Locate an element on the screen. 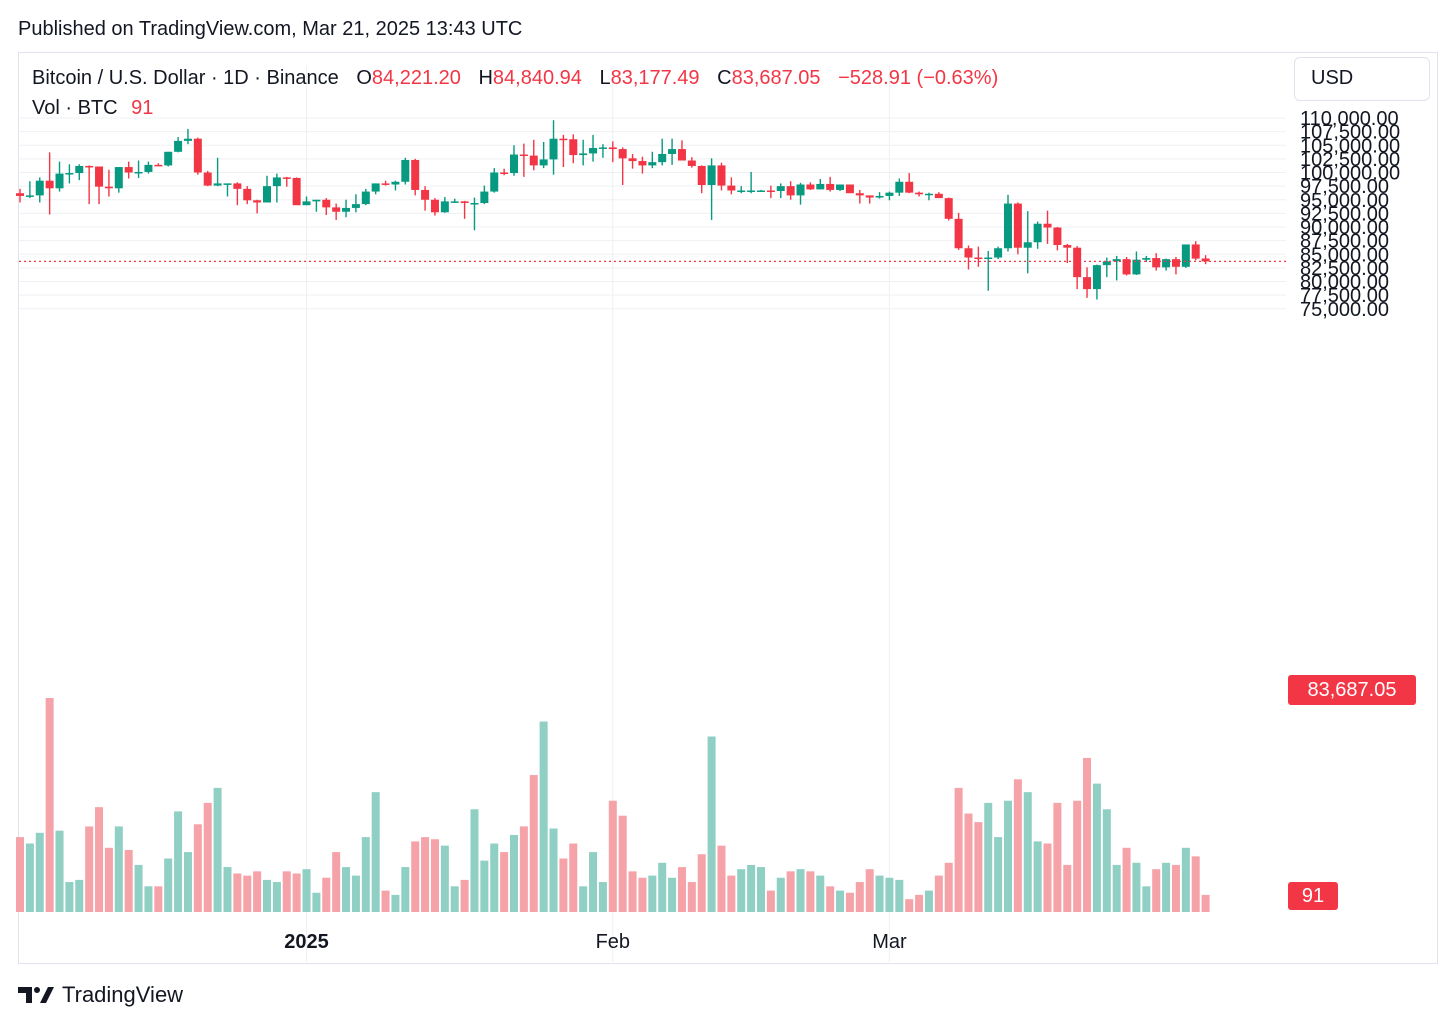 This screenshot has width=1456, height=1026. currency-button: USD is located at coordinates (1362, 79).